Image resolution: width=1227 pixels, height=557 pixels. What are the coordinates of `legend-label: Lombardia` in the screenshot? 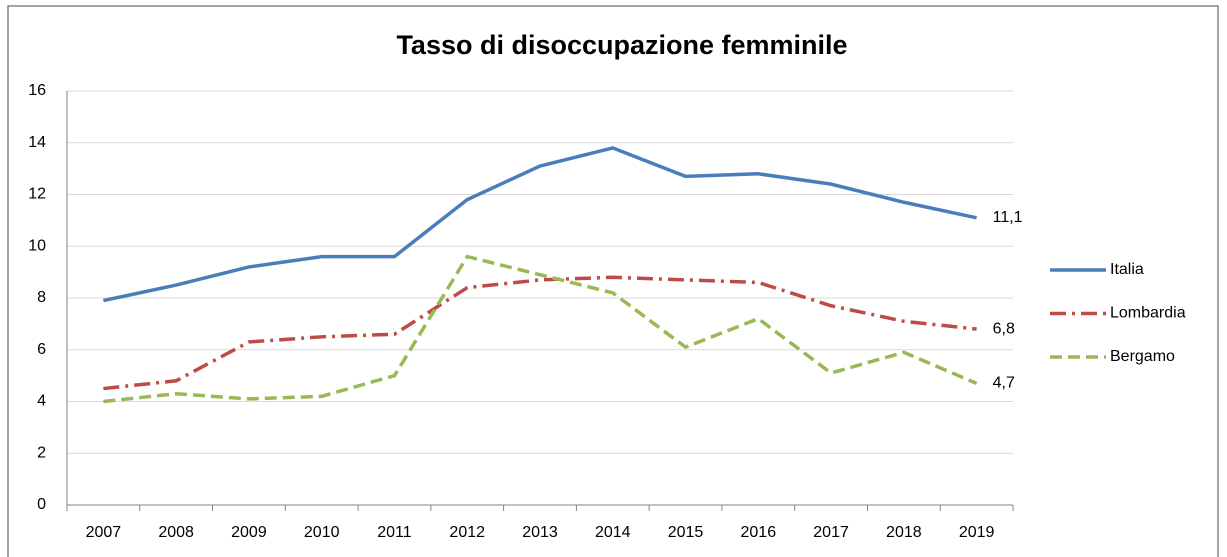 It's located at (1148, 313).